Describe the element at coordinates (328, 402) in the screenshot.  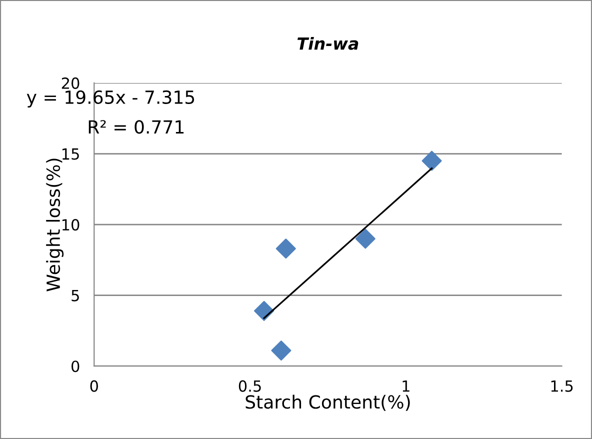
I see `x-axis-title: Starch Content(%)` at that location.